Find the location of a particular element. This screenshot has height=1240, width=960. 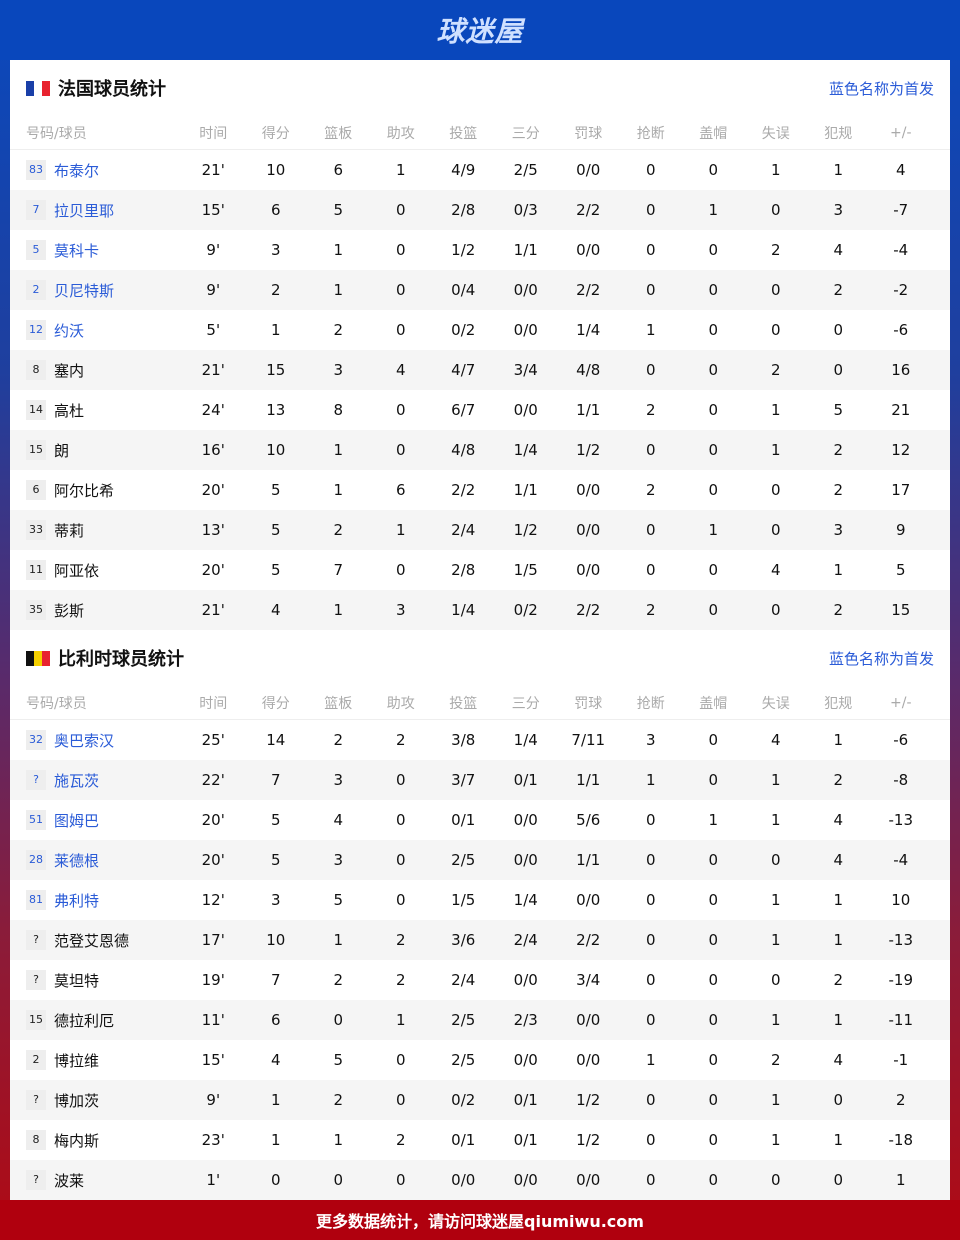

jersey-number: 6 is located at coordinates (36, 490).